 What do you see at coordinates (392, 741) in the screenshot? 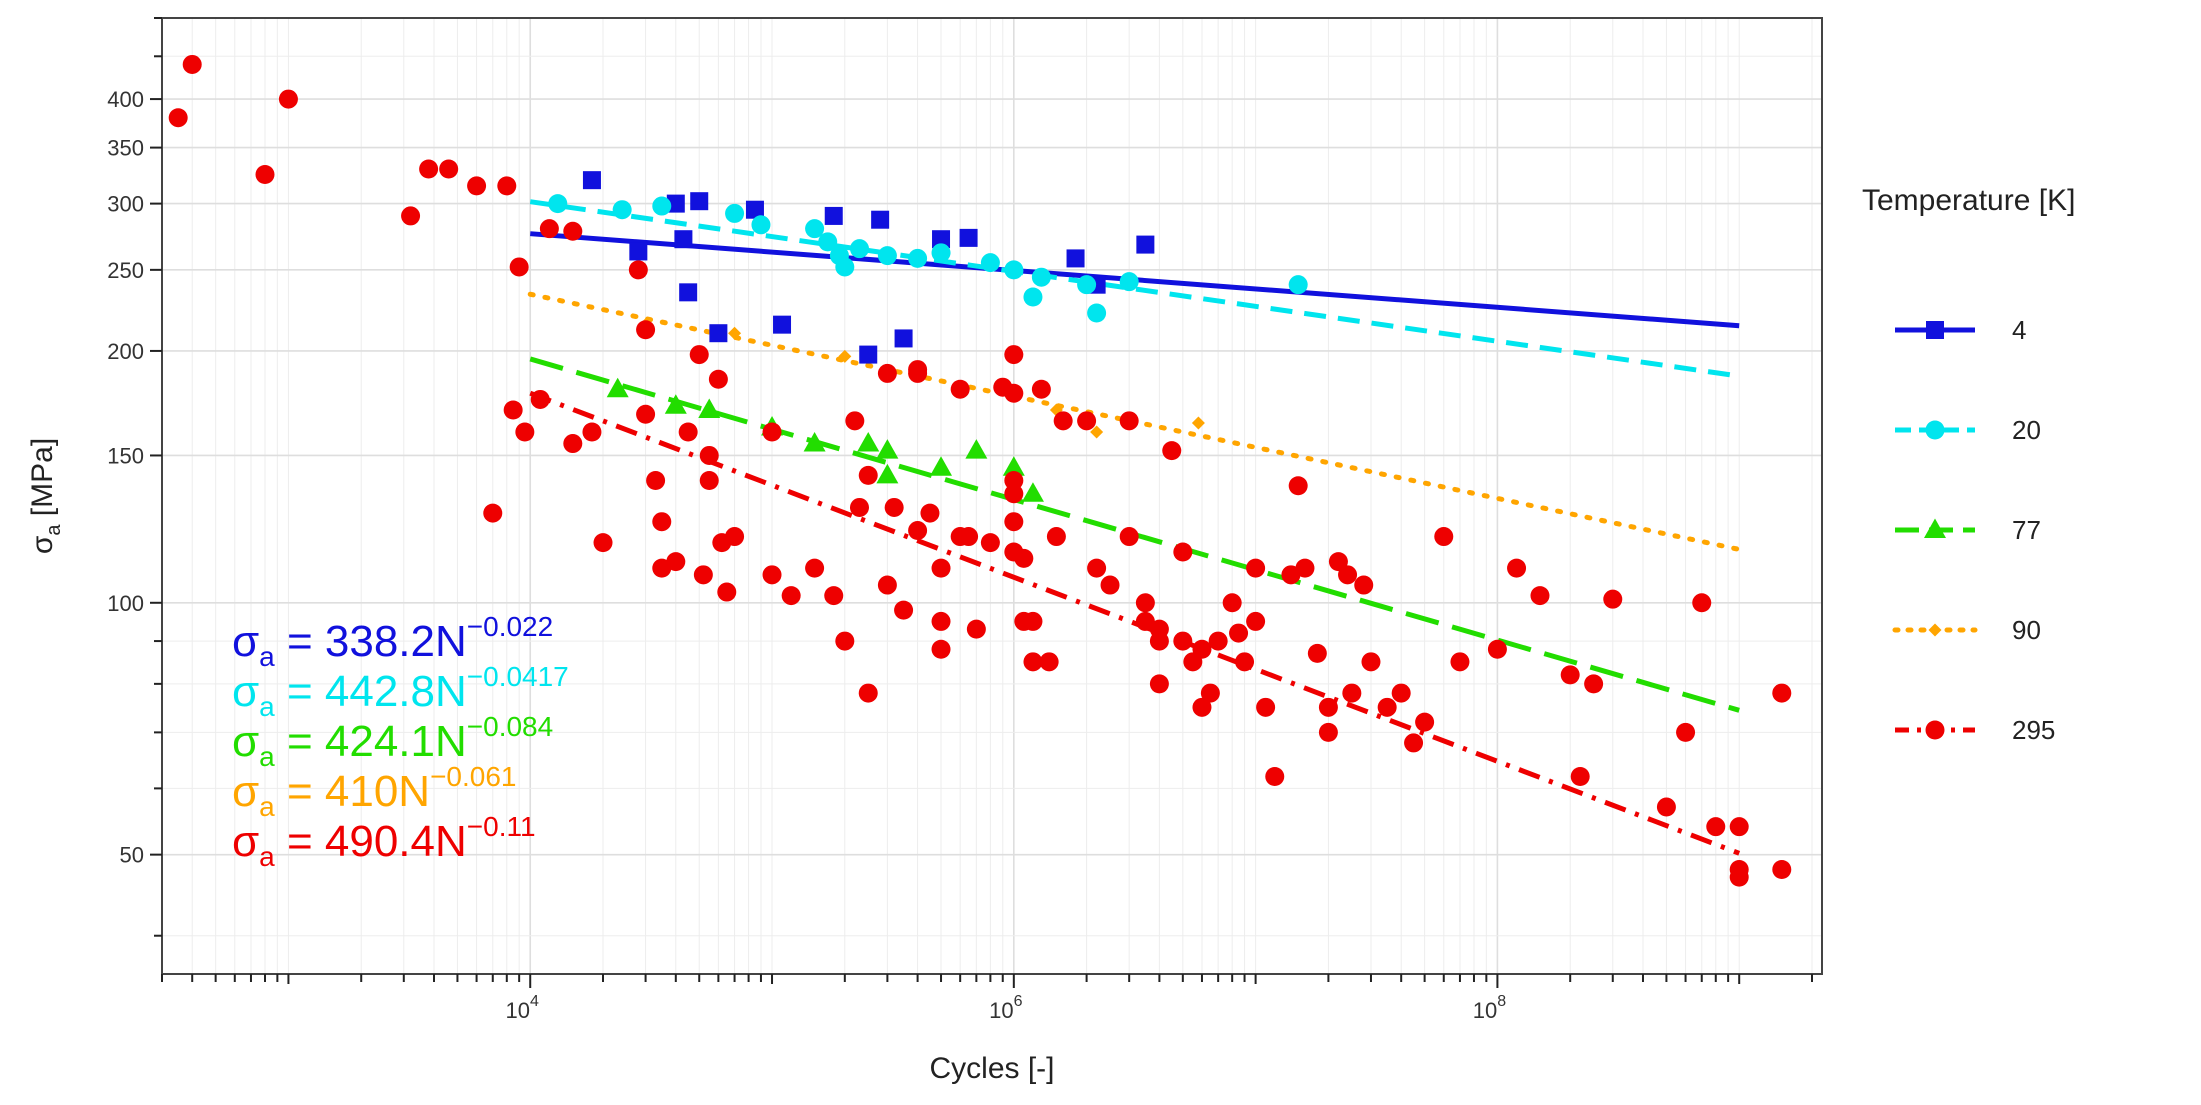
I see `equation-77: σa = 424.1N−0.084` at bounding box center [392, 741].